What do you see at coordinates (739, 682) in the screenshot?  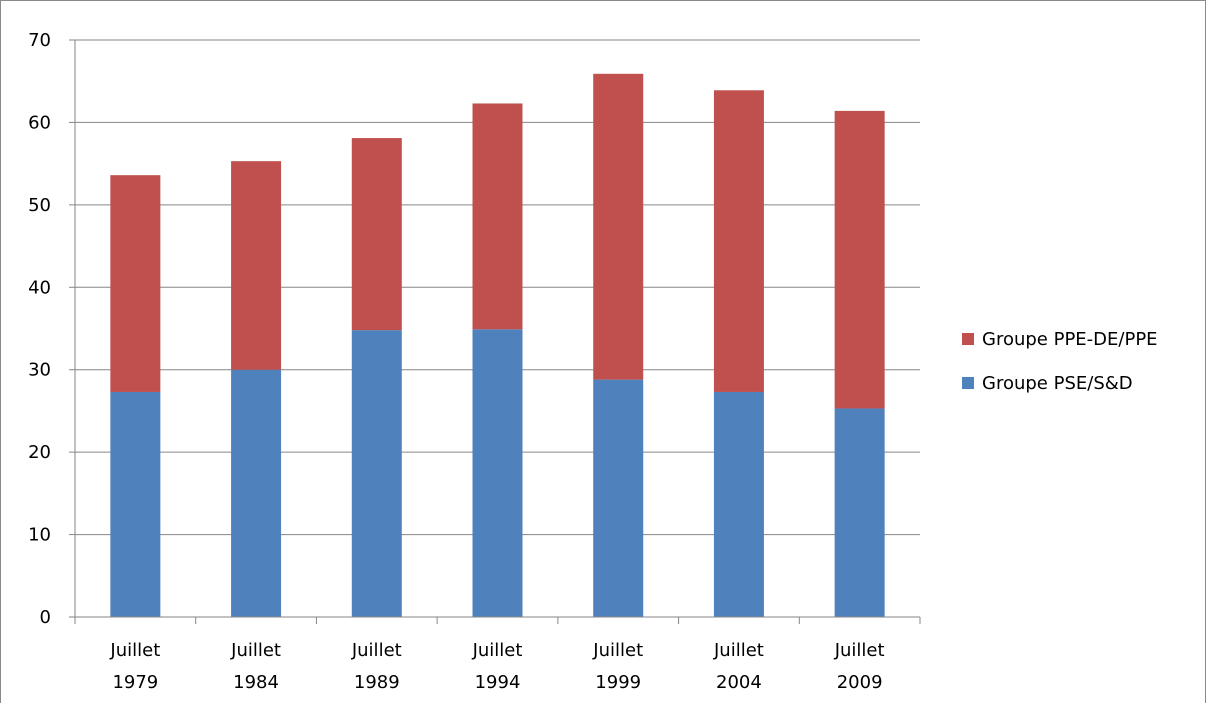 I see `x-tick-label: 2004` at bounding box center [739, 682].